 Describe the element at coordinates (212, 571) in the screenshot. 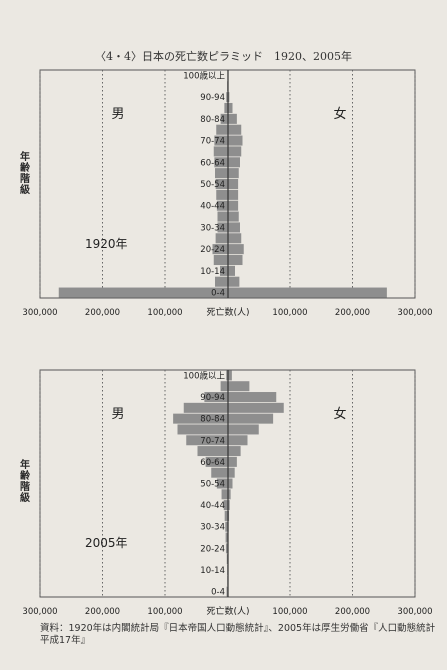

I see `age-label-2005-10-14: 10-14` at that location.